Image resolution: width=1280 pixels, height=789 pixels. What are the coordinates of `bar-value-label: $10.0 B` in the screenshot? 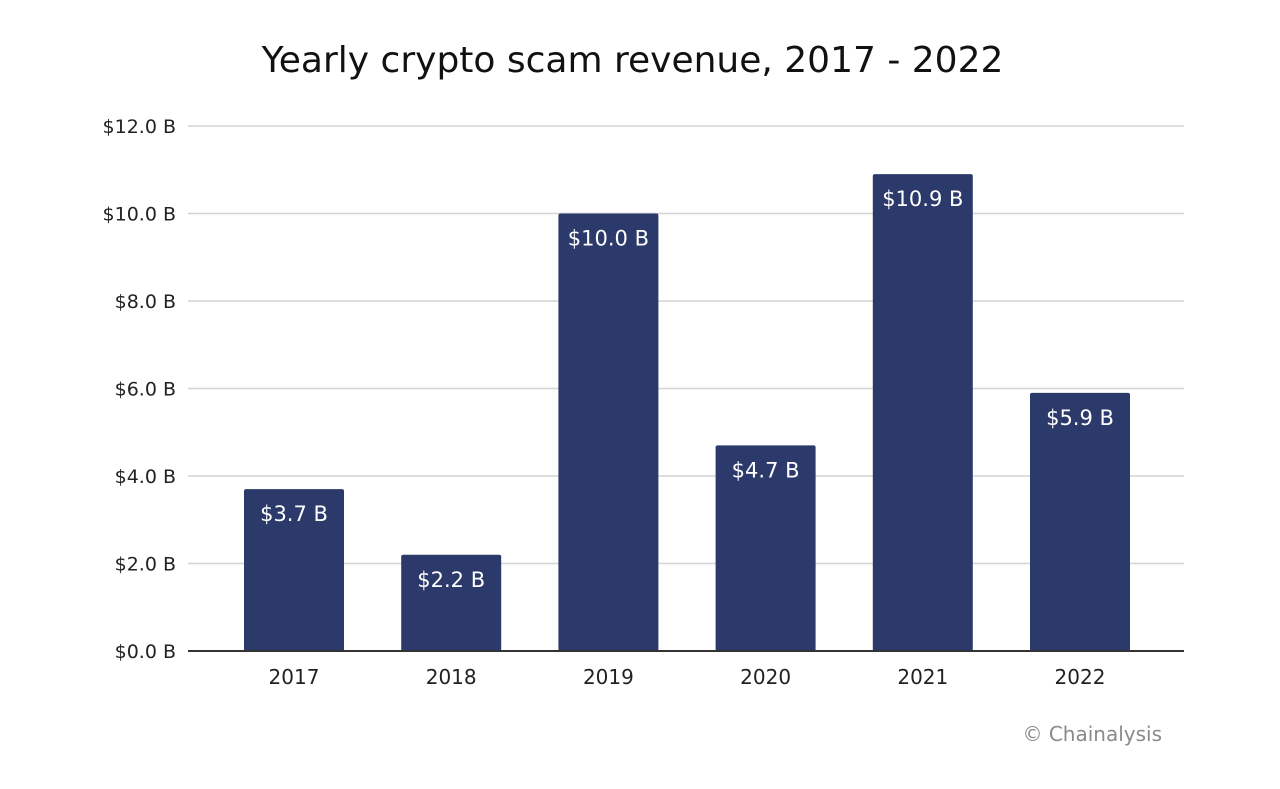 It's located at (608, 239).